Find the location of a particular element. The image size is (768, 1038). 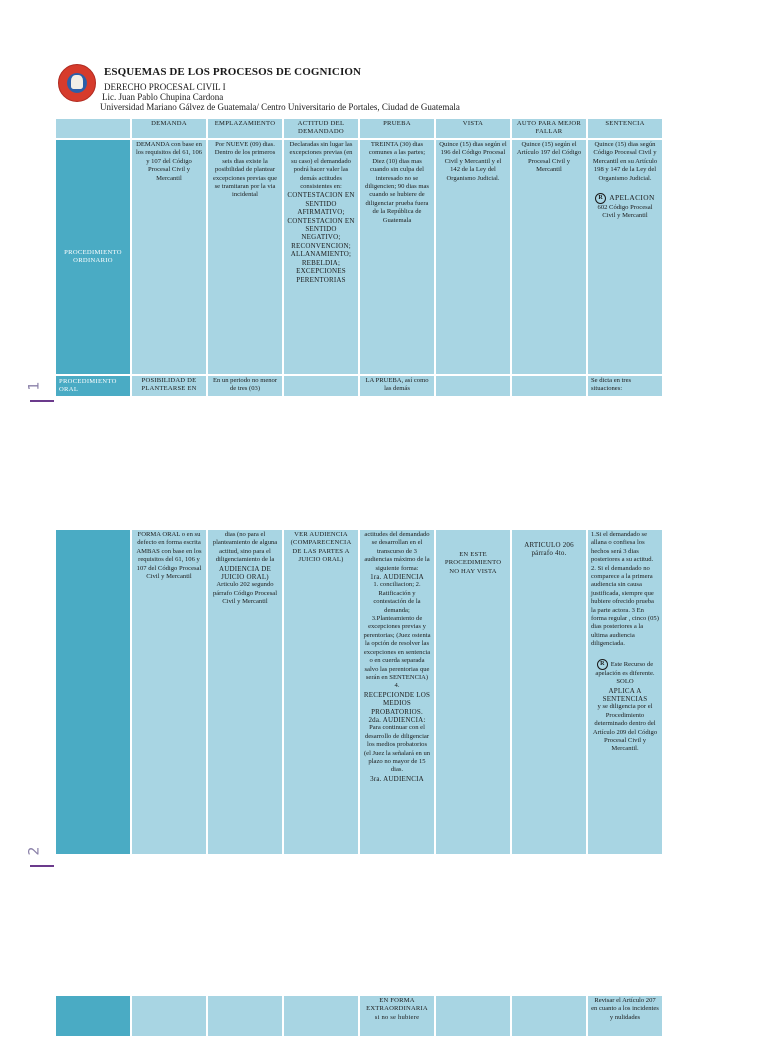

university-seal-logo is located at coordinates (77, 83).